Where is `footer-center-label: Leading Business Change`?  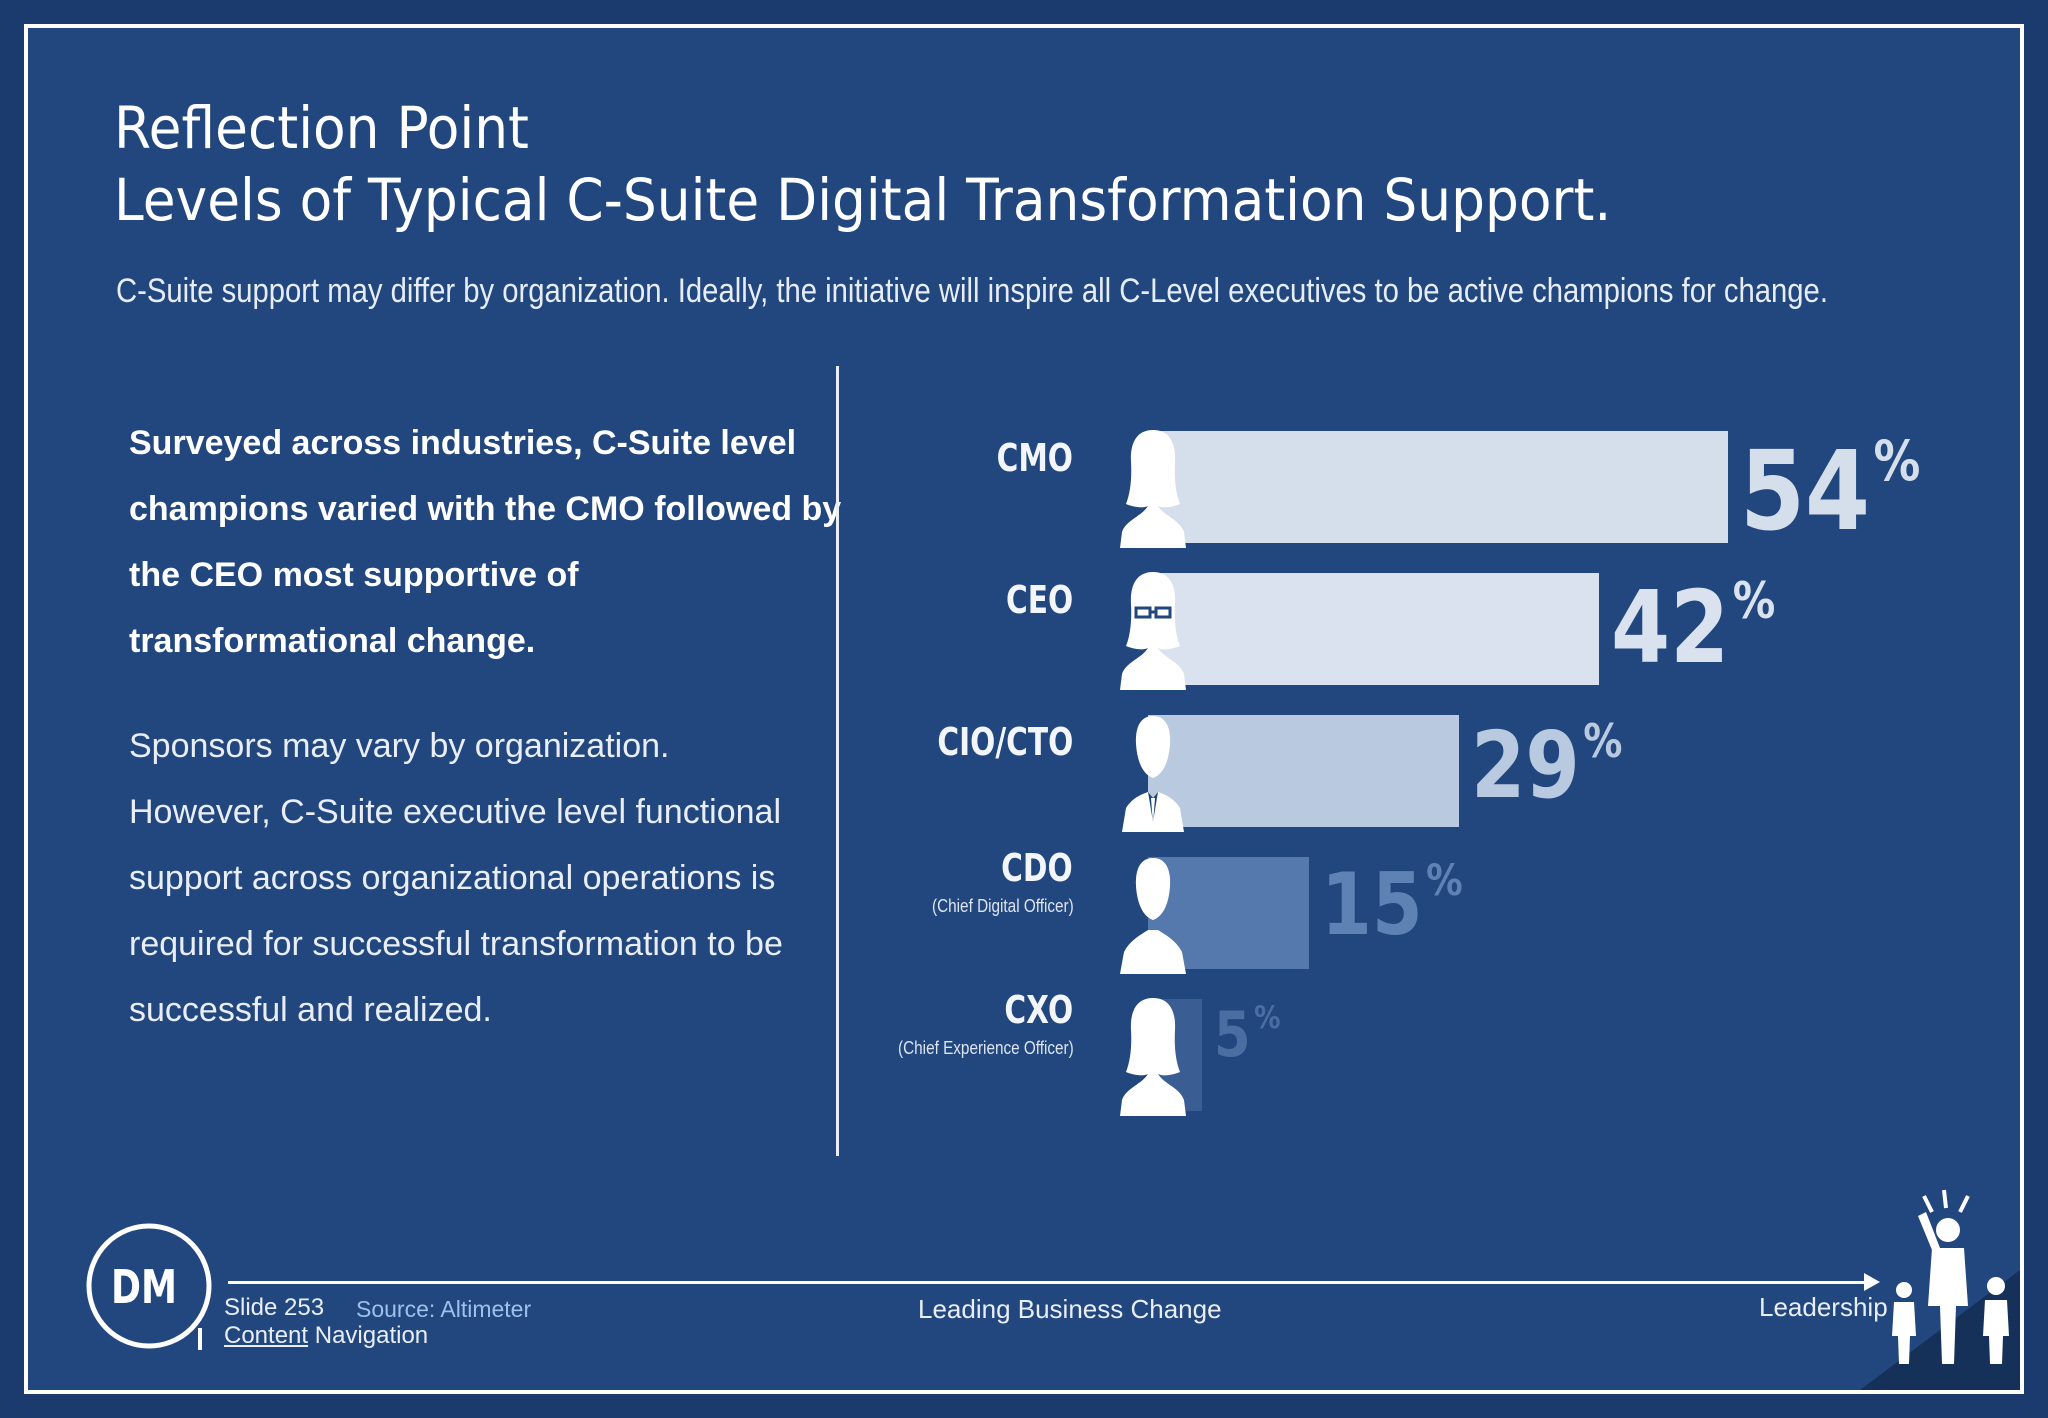 footer-center-label: Leading Business Change is located at coordinates (1070, 1309).